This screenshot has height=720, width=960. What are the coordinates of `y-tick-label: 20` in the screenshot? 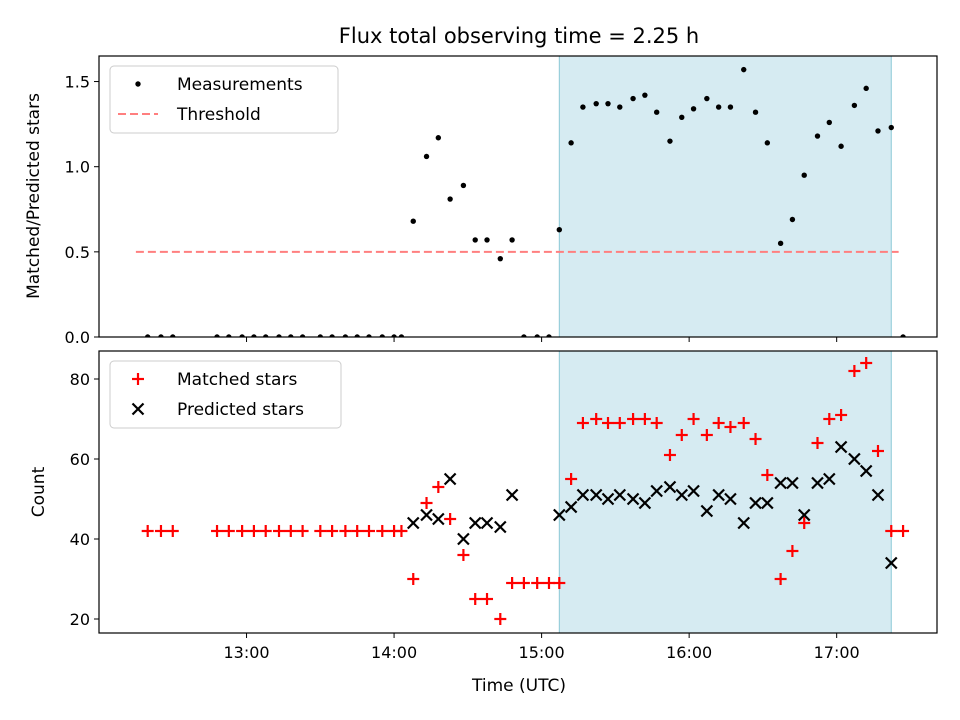 It's located at (80, 619).